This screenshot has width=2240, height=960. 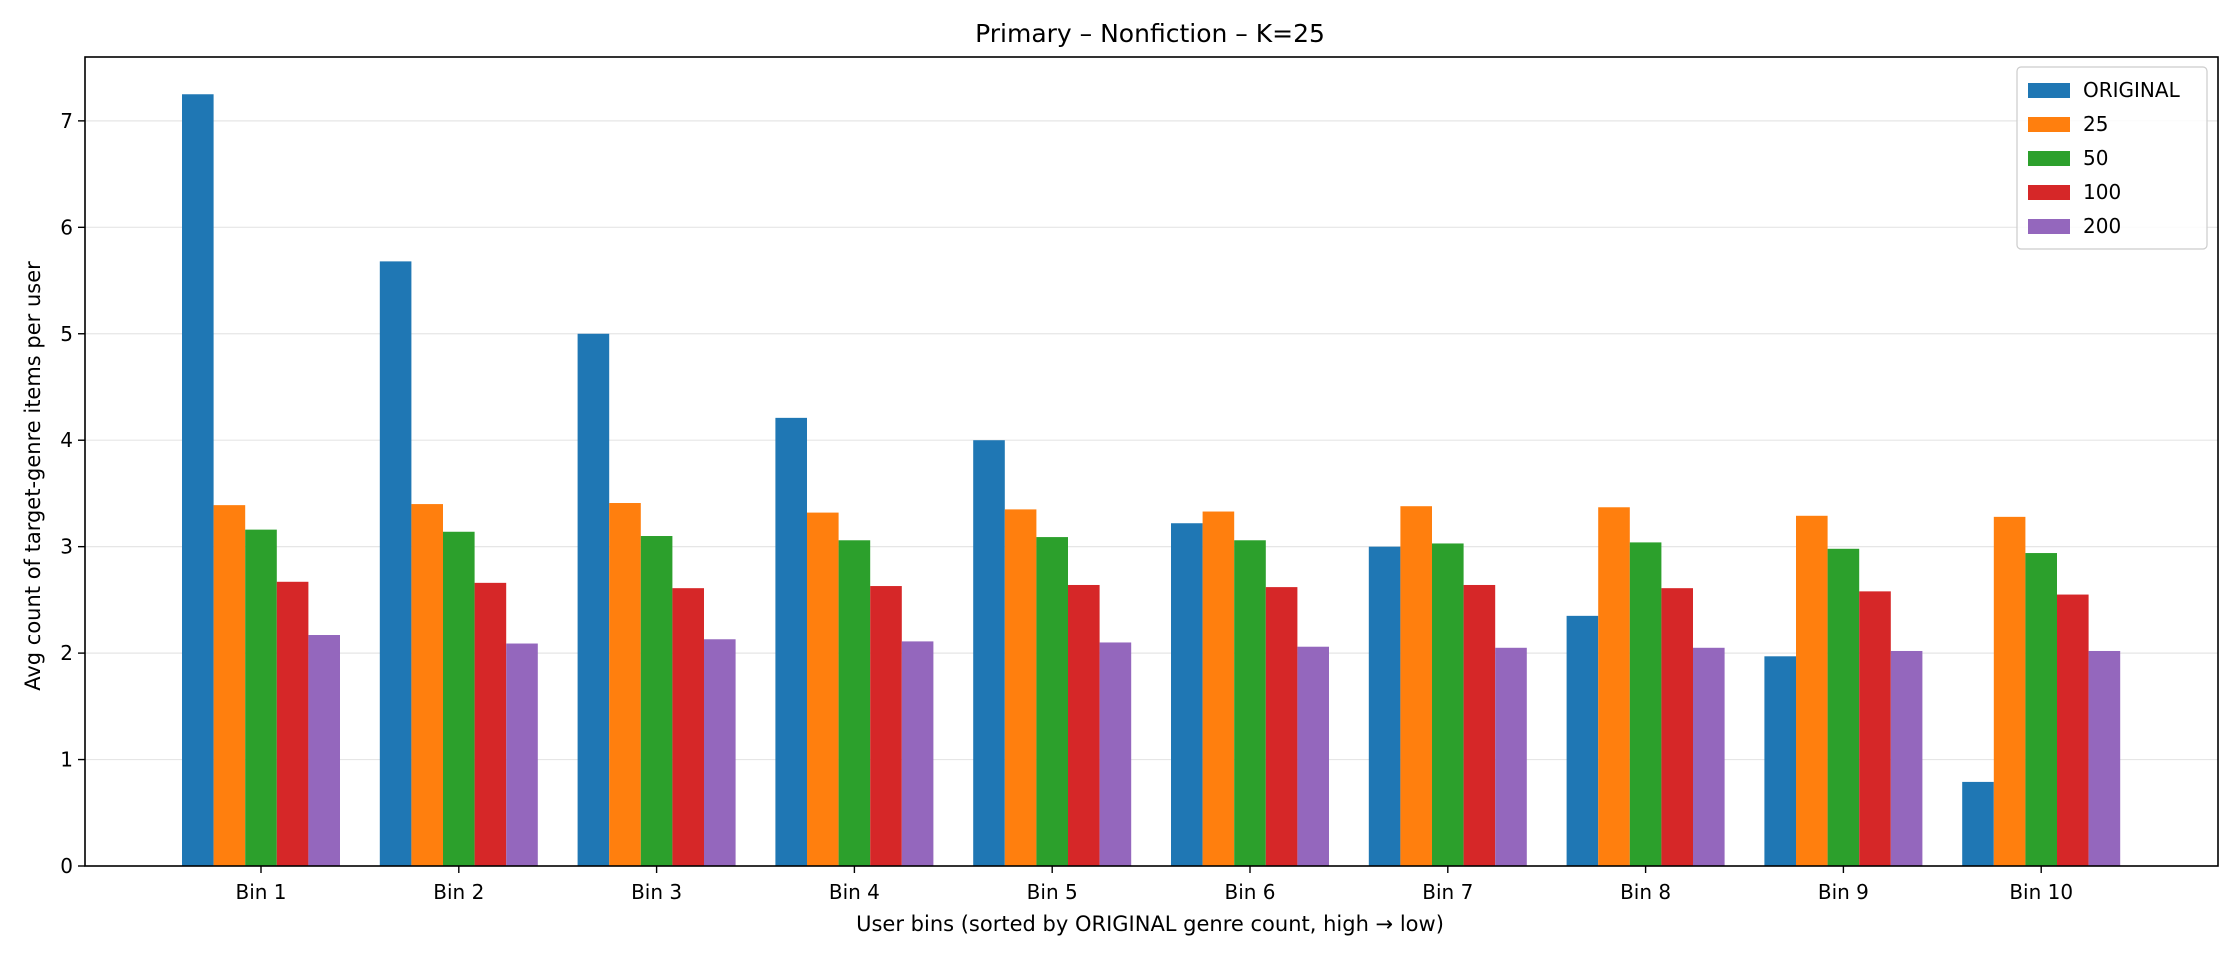 I want to click on y-tick-label: 1, so click(x=66, y=760).